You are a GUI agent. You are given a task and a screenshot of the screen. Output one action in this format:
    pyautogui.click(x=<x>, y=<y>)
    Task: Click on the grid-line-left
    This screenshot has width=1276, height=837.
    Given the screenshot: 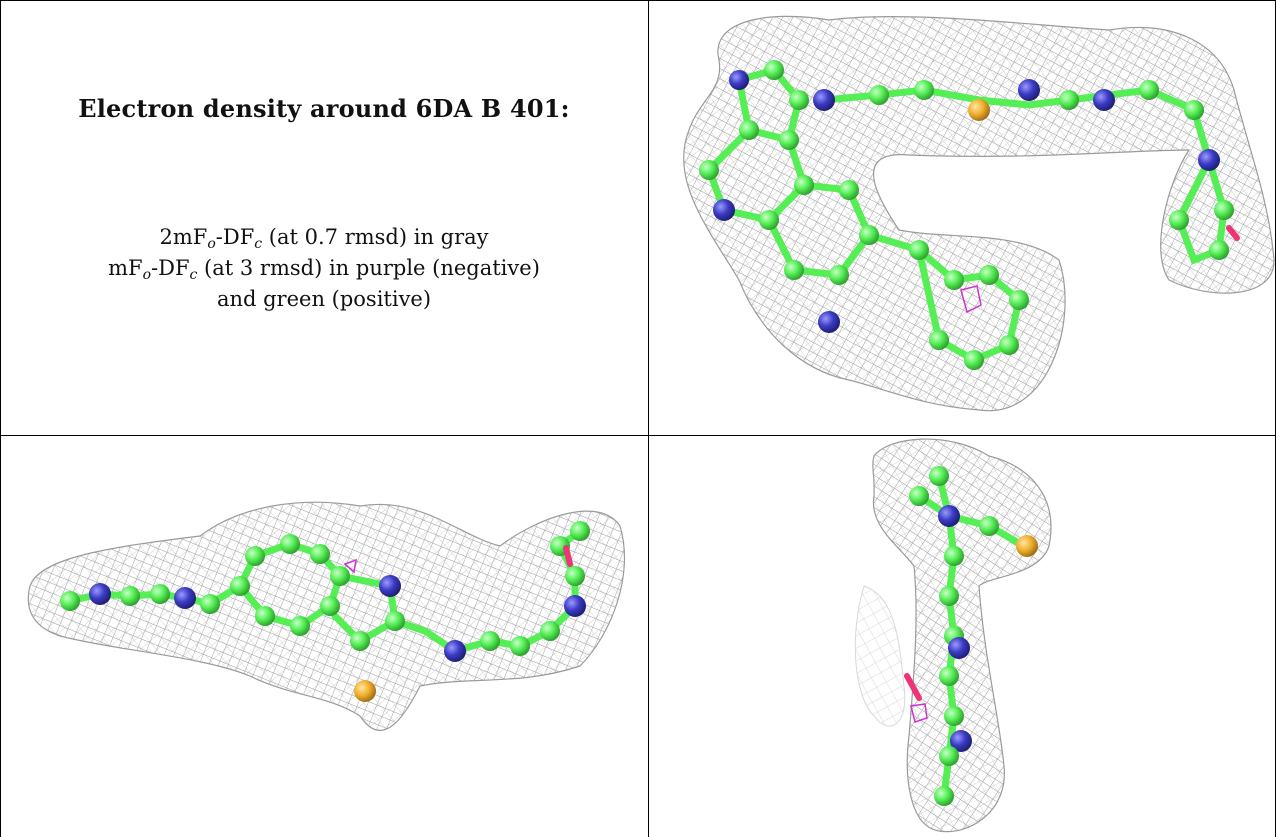 What is the action you would take?
    pyautogui.click(x=0, y=418)
    